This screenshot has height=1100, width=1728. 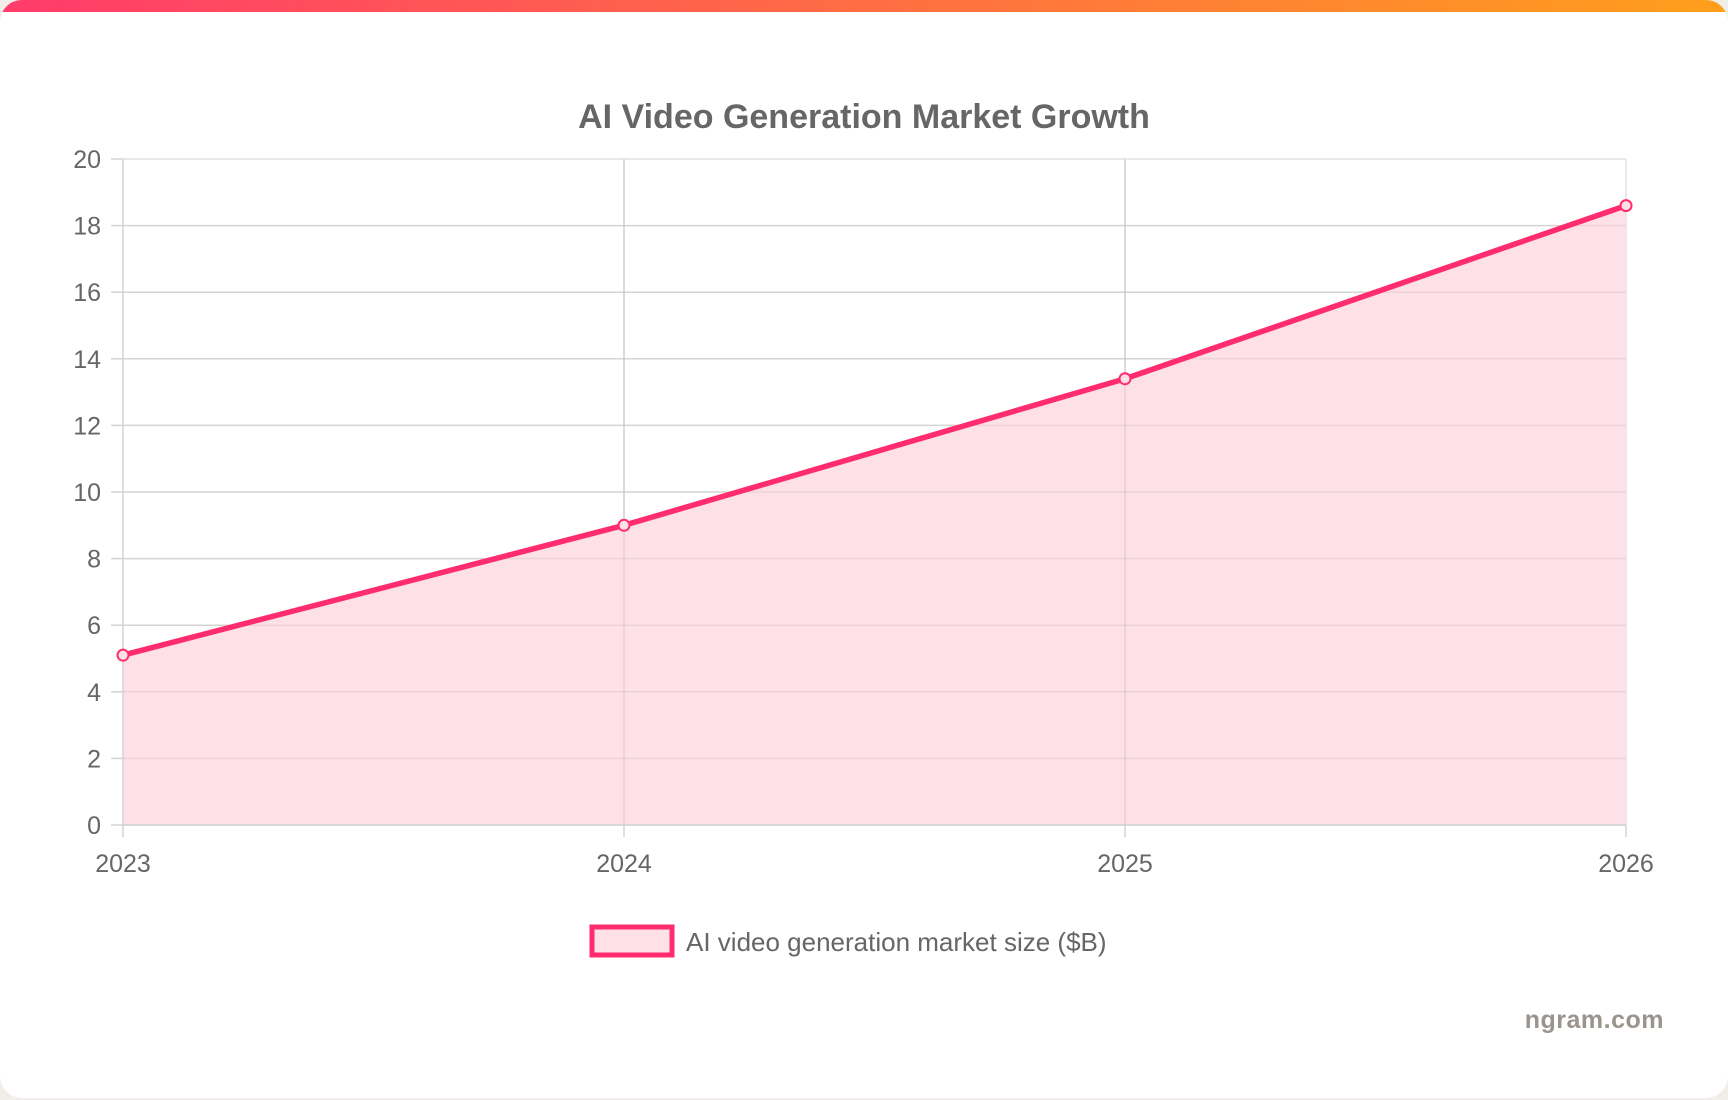 I want to click on y-tick-label: 18, so click(x=87, y=227).